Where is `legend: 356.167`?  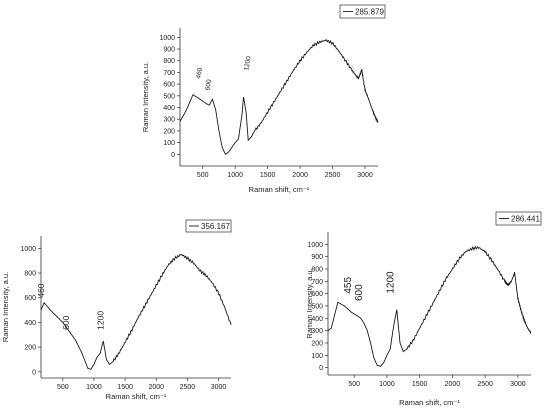 legend: 356.167 is located at coordinates (208, 226).